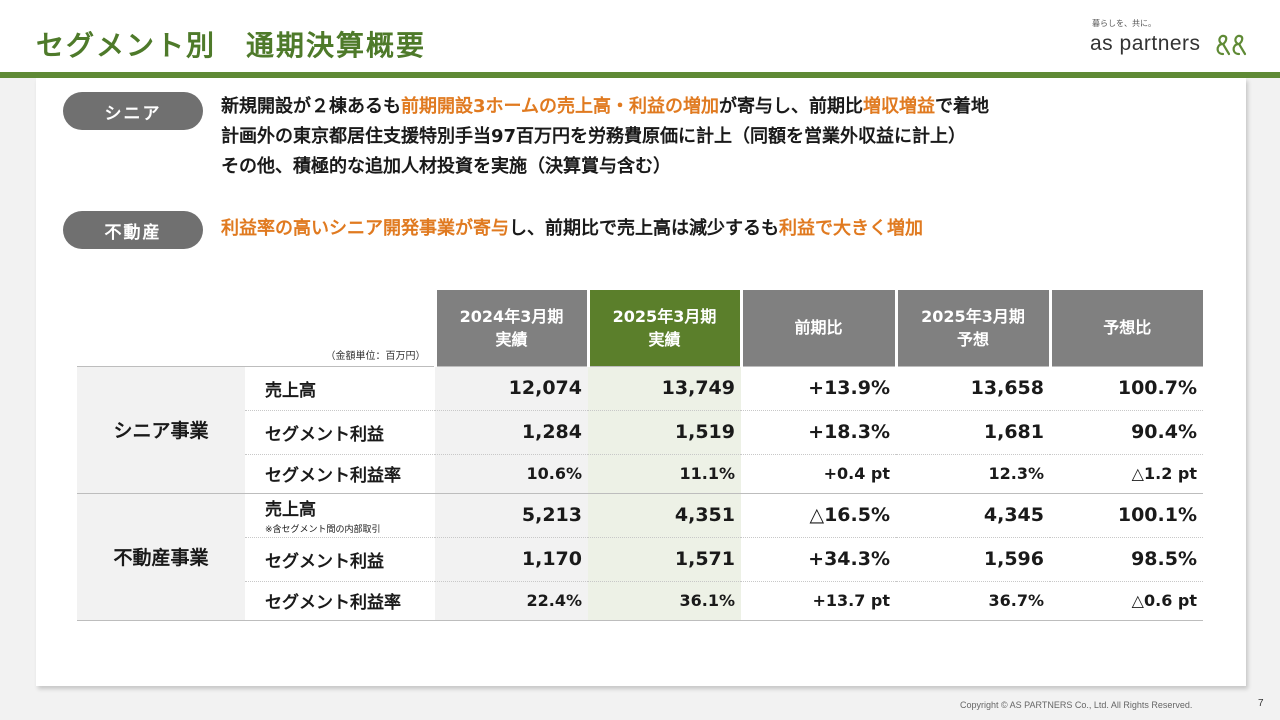 This screenshot has width=1280, height=720. I want to click on senior-summary-line-3: その他、積極的な追加人材投資を実施（決算賞与含む）, so click(446, 166).